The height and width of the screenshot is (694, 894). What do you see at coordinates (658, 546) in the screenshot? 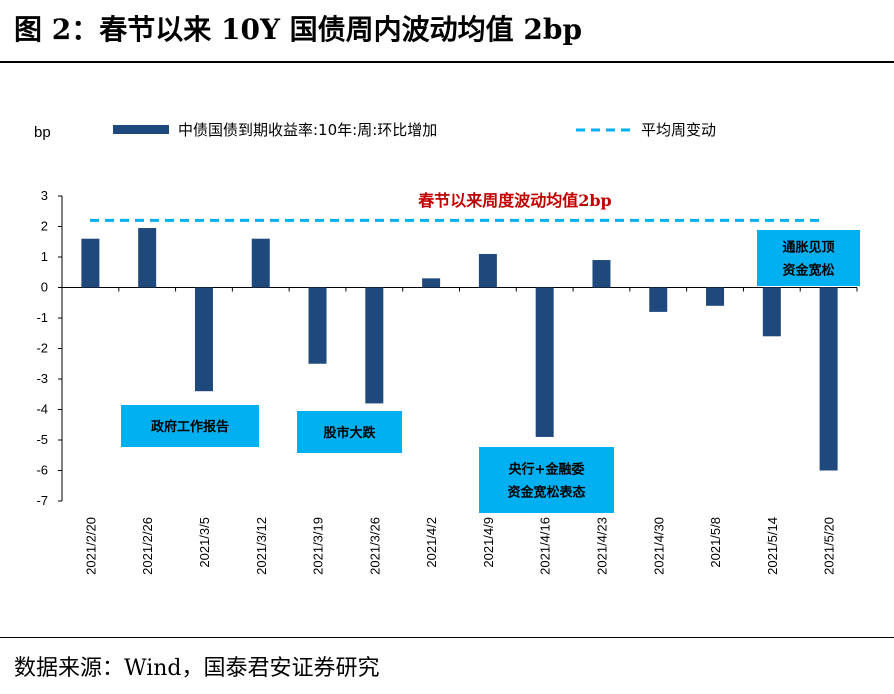
I see `x-tick-label: 2021/4/30` at bounding box center [658, 546].